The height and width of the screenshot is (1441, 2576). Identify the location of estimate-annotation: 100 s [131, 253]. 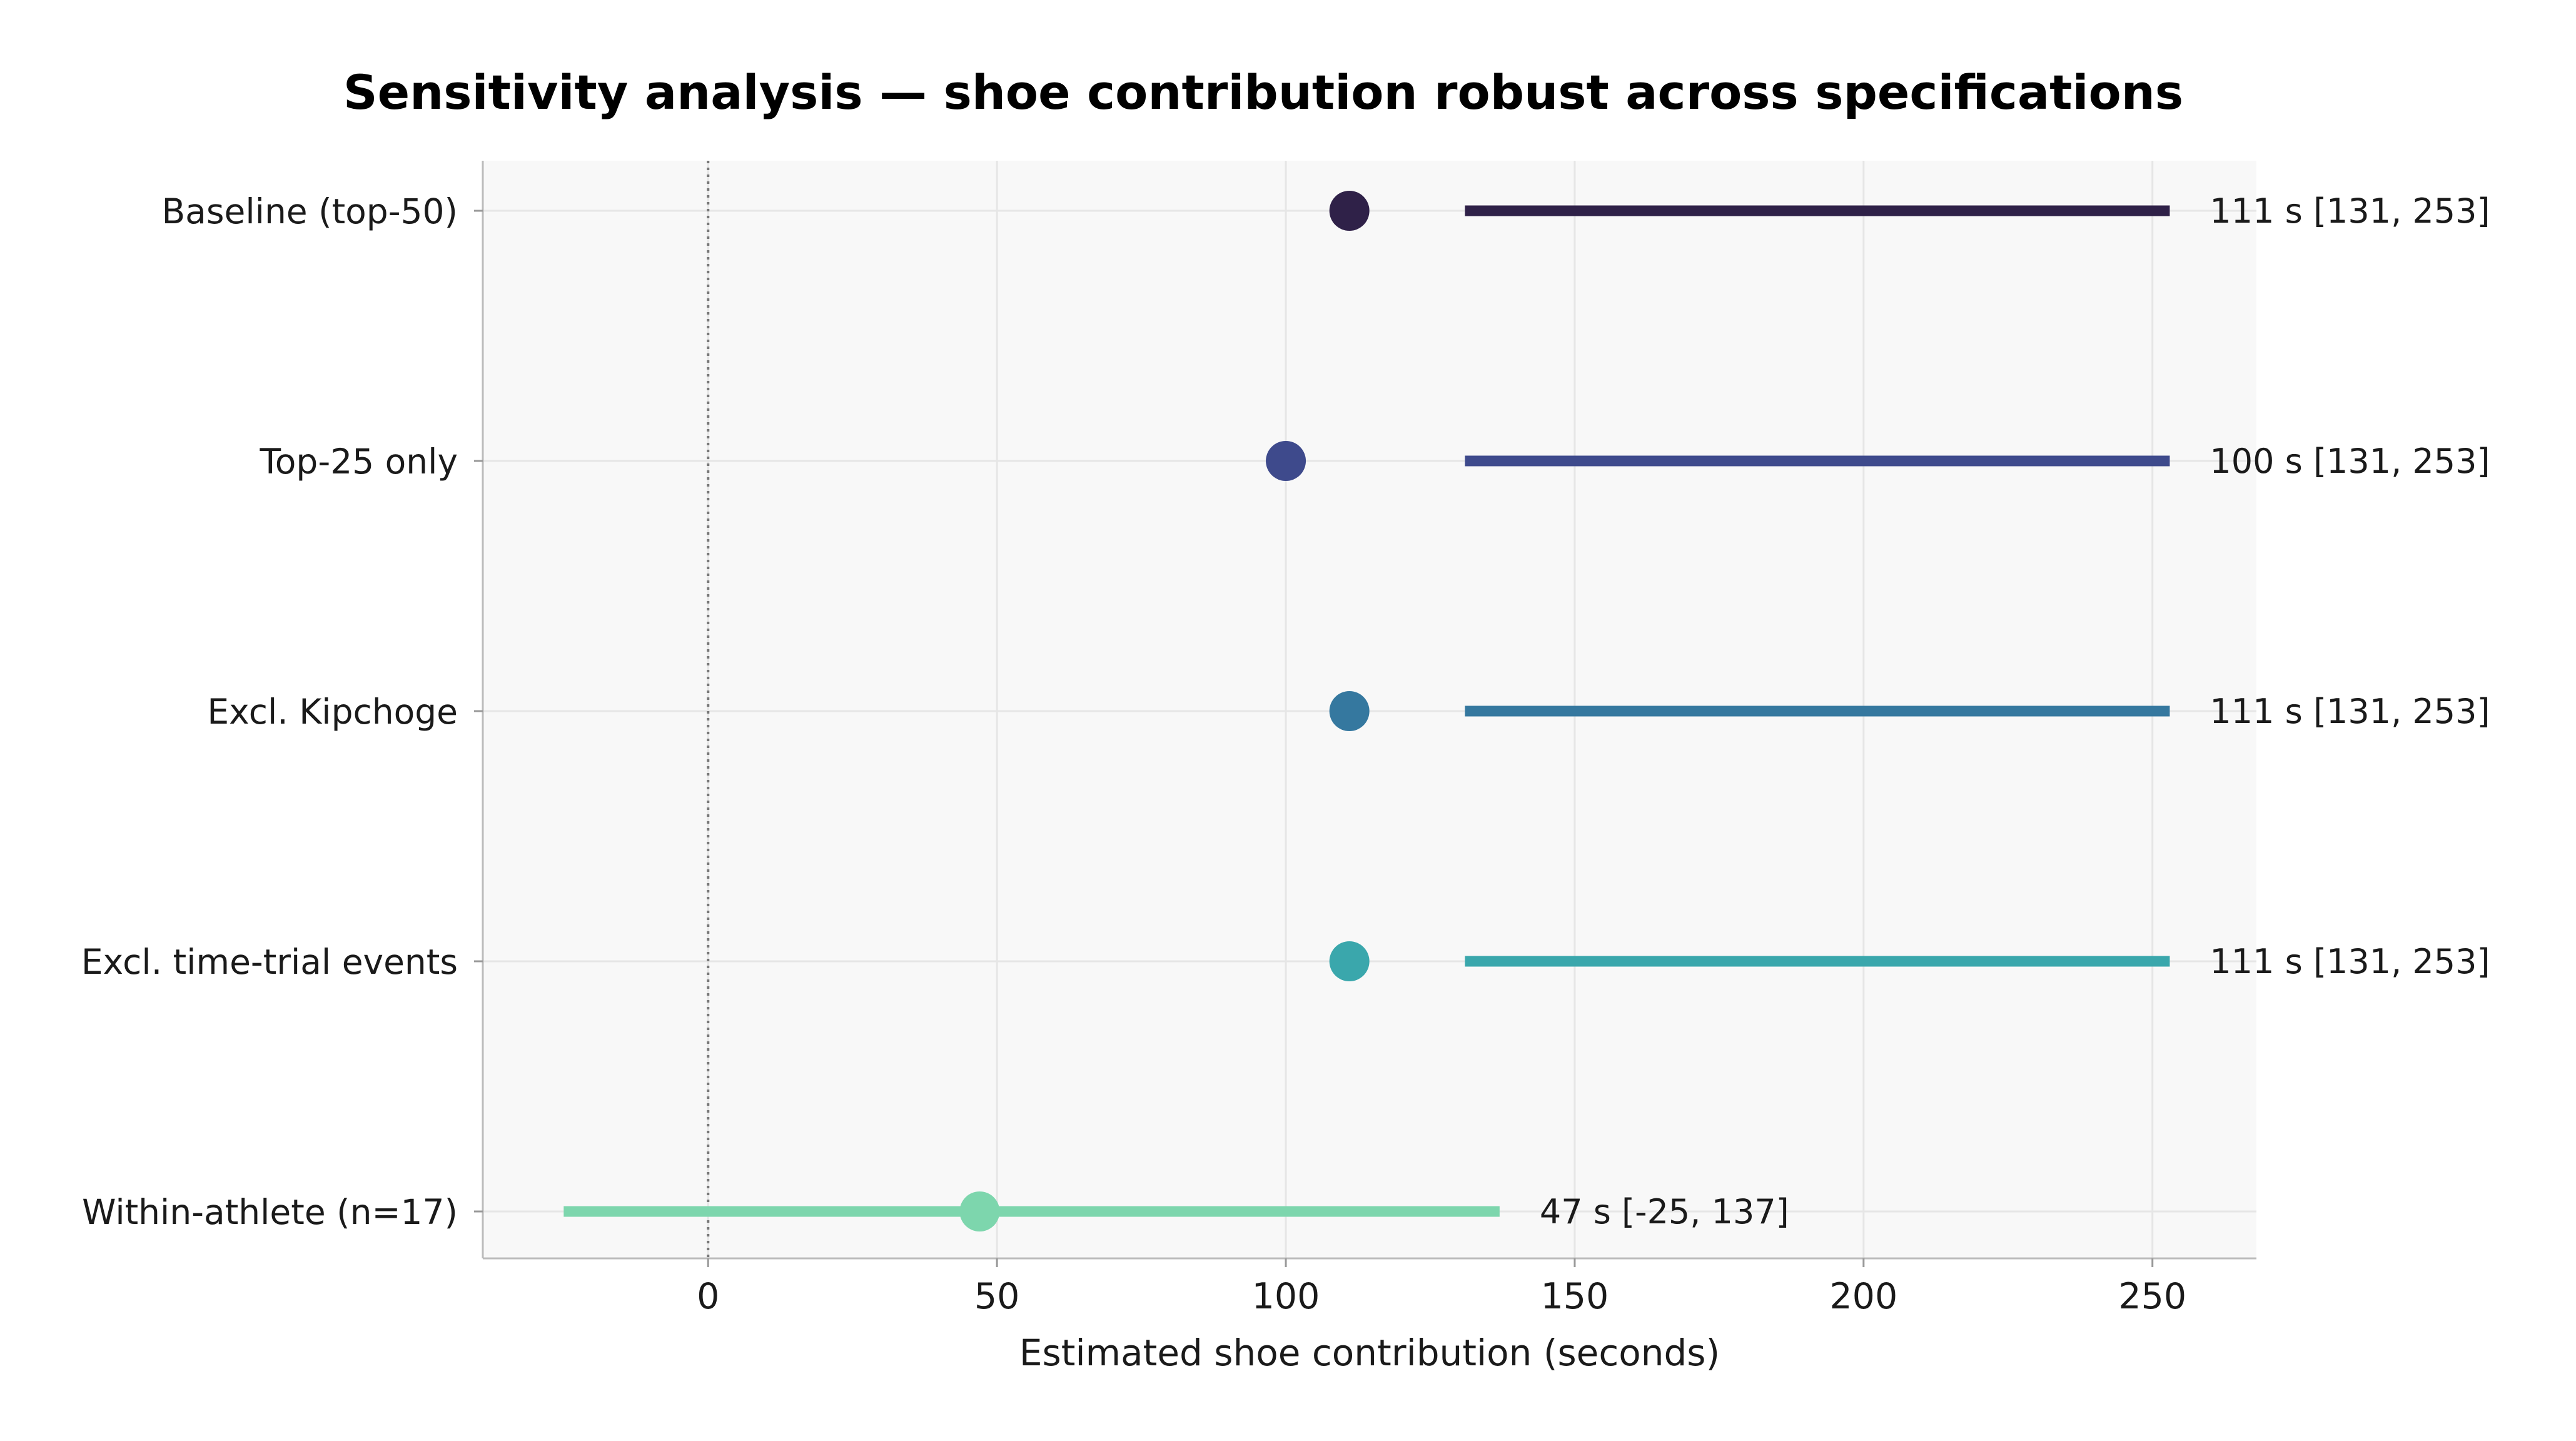
(2350, 461).